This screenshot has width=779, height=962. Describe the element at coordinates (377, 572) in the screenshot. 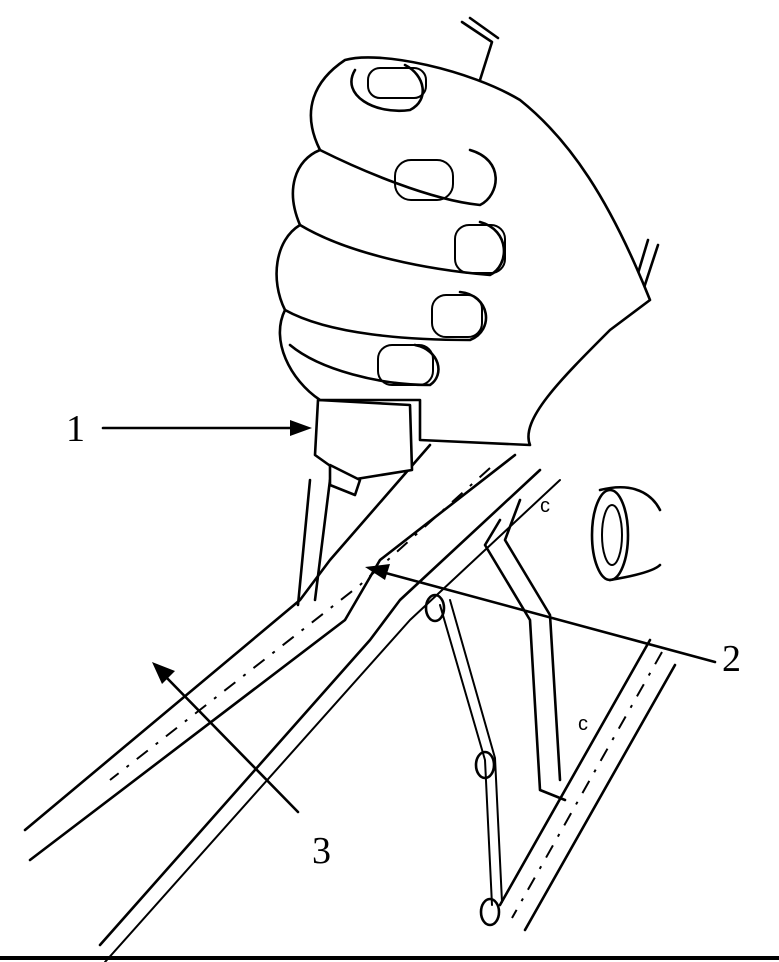

I see `callout-2-arrowhead` at that location.